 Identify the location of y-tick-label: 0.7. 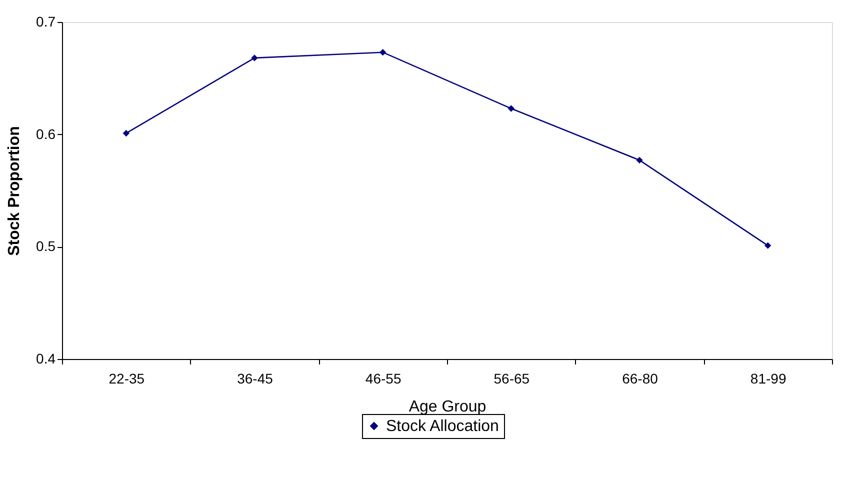
(46, 22).